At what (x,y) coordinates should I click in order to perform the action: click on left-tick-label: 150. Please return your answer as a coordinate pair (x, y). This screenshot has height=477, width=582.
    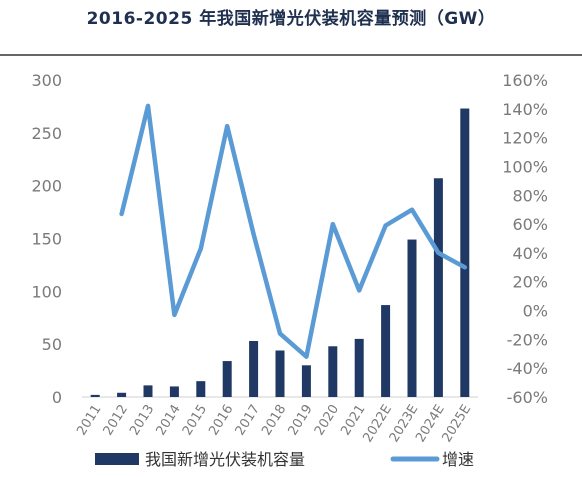
    Looking at the image, I should click on (46, 239).